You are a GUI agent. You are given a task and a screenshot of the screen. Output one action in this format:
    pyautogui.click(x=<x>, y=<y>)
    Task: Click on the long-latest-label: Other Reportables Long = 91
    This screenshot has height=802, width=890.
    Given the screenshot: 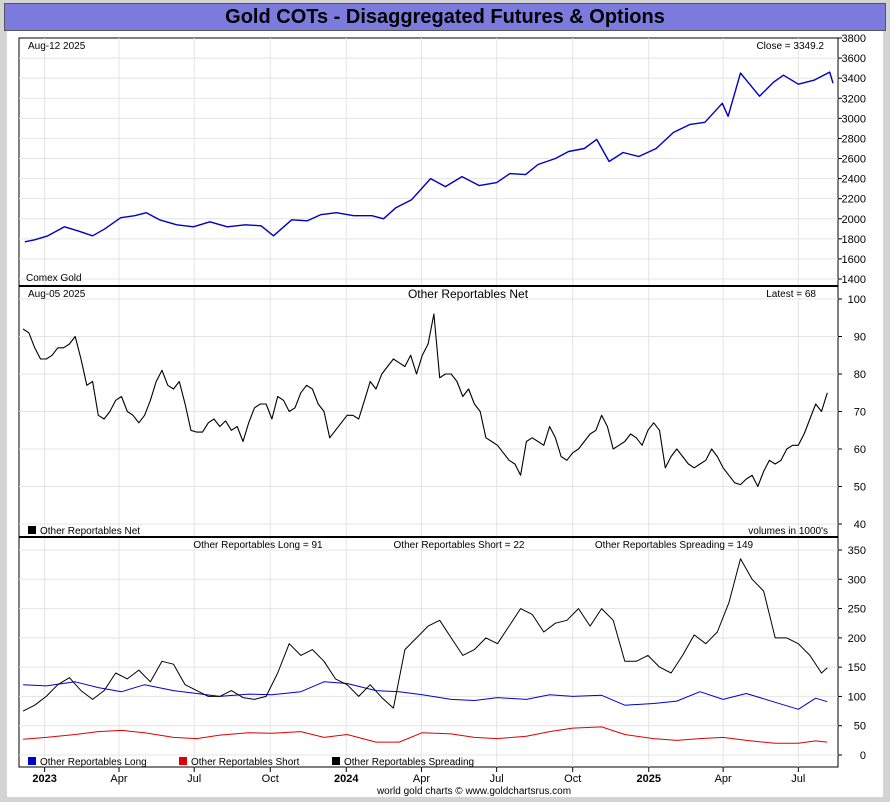 What is the action you would take?
    pyautogui.click(x=258, y=545)
    